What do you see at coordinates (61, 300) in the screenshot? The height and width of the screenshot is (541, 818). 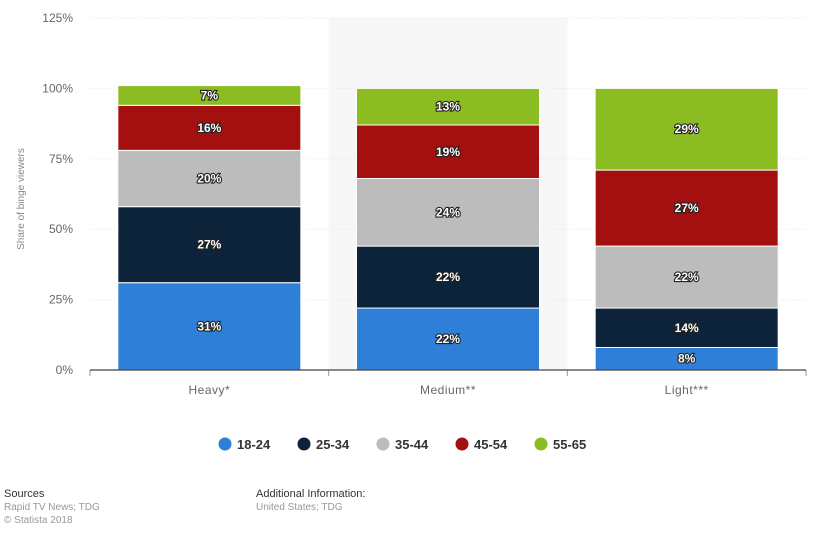 I see `y-tick-label: 25%` at bounding box center [61, 300].